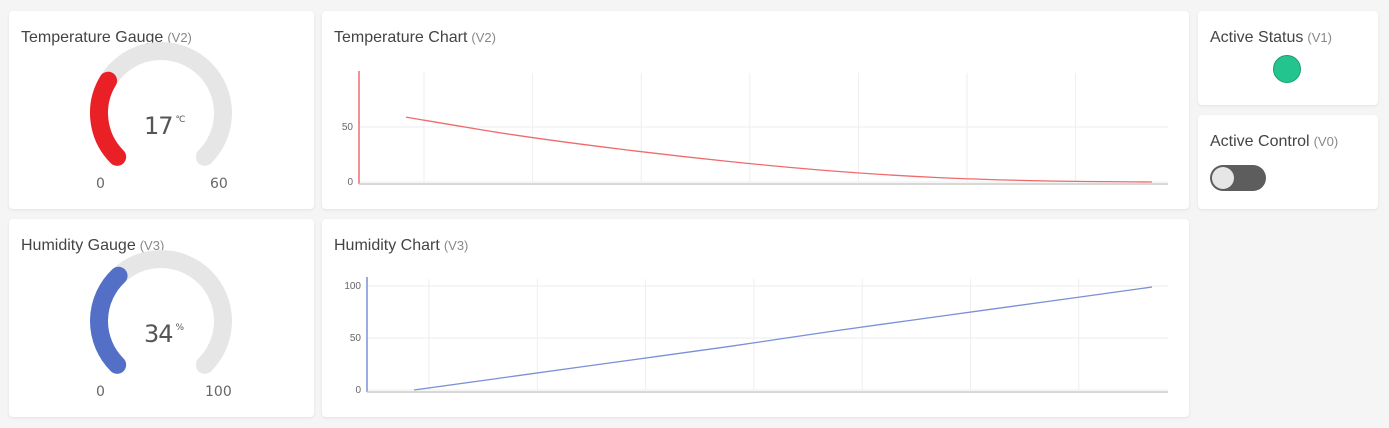 Image resolution: width=1389 pixels, height=428 pixels. Describe the element at coordinates (100, 392) in the screenshot. I see `humidity-gauge-min: 0` at that location.